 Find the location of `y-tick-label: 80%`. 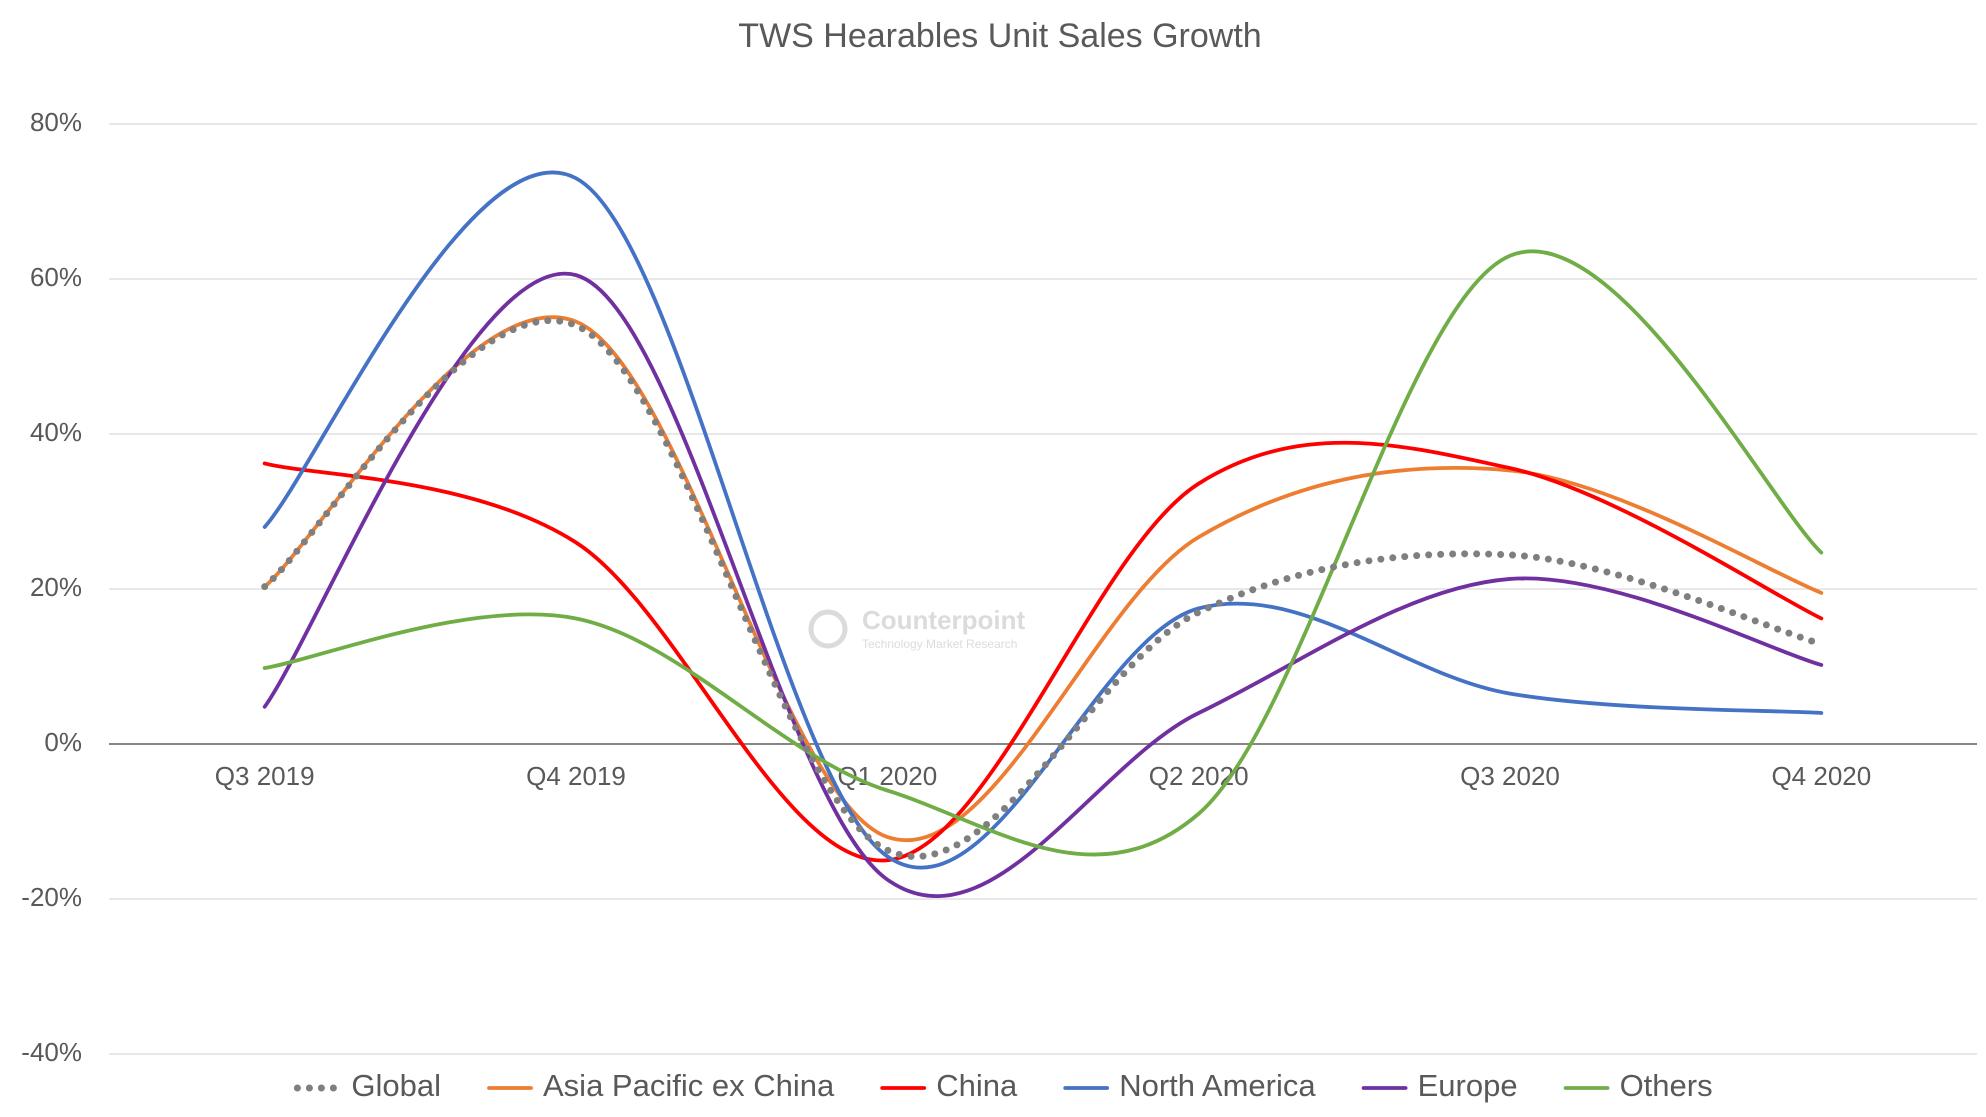

y-tick-label: 80% is located at coordinates (56, 122).